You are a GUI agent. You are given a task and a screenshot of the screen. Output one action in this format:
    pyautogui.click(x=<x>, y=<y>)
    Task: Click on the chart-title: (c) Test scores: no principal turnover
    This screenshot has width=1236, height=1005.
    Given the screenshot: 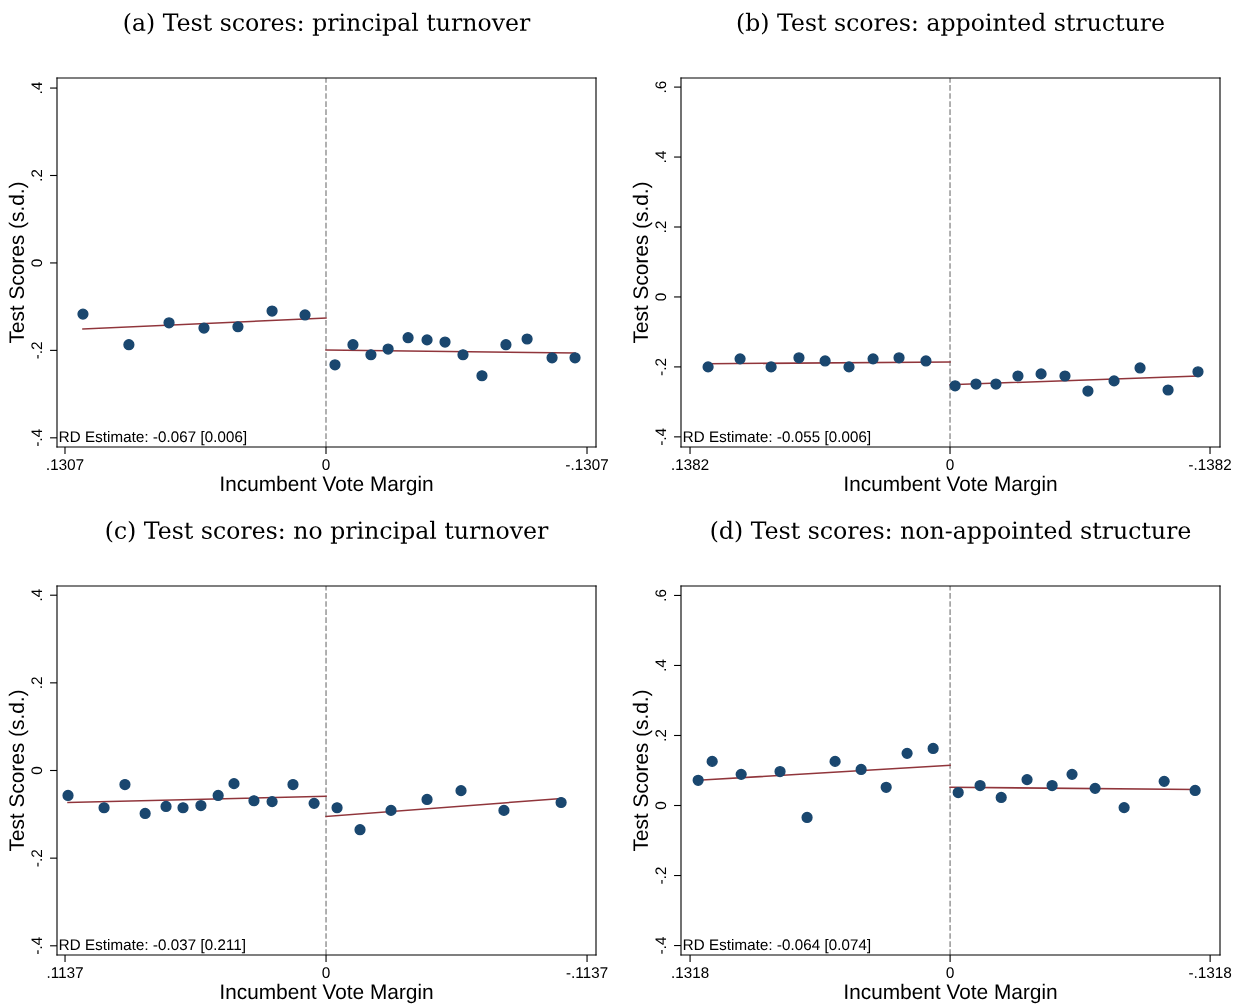 What is the action you would take?
    pyautogui.click(x=327, y=532)
    